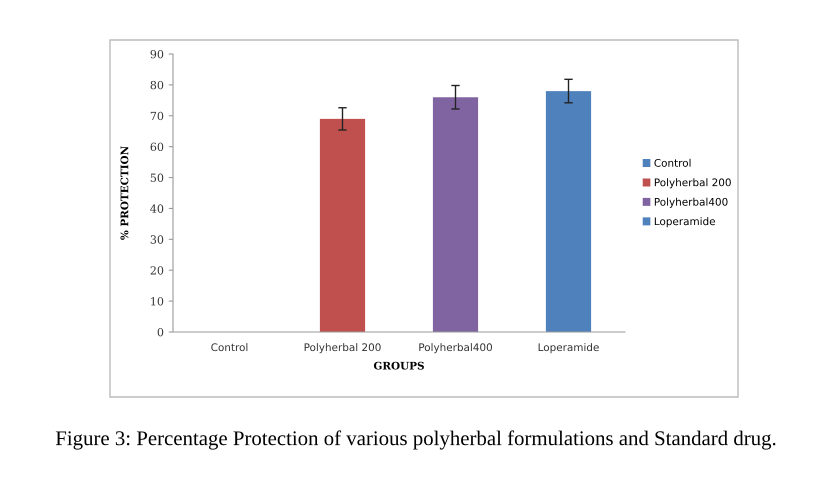 Image resolution: width=832 pixels, height=478 pixels. I want to click on y-tick-label: 10, so click(157, 301).